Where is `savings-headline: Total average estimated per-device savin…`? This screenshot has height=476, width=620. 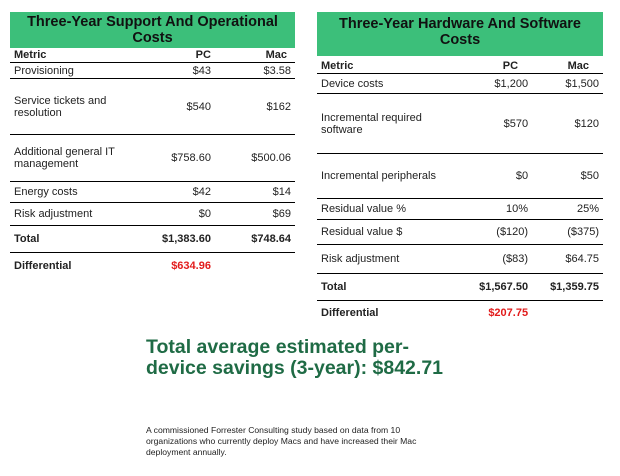 savings-headline: Total average estimated per-device savin… is located at coordinates (295, 357).